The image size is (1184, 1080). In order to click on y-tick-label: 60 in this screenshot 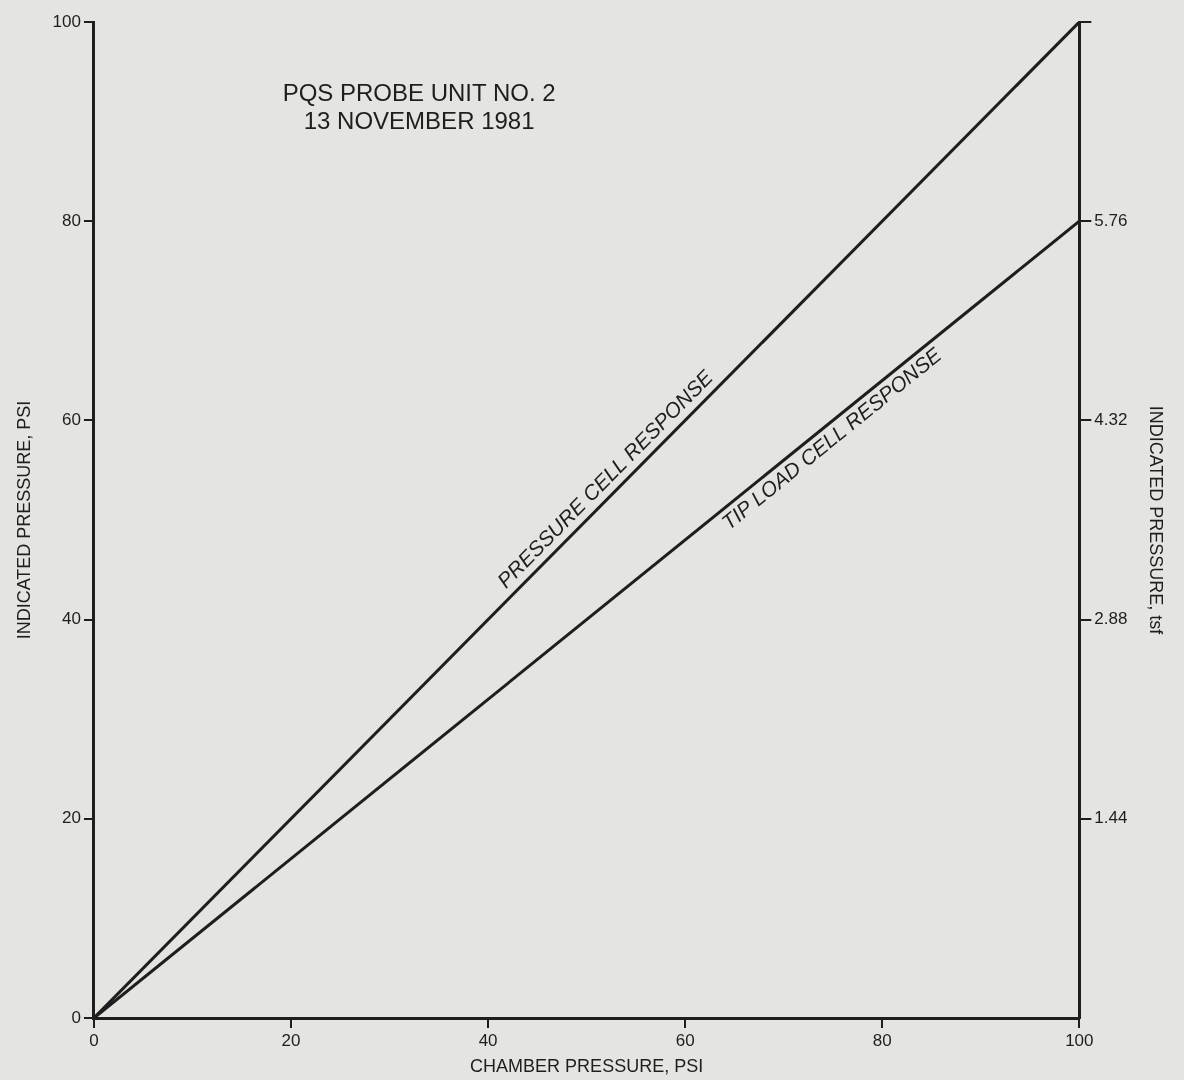, I will do `click(71, 420)`.